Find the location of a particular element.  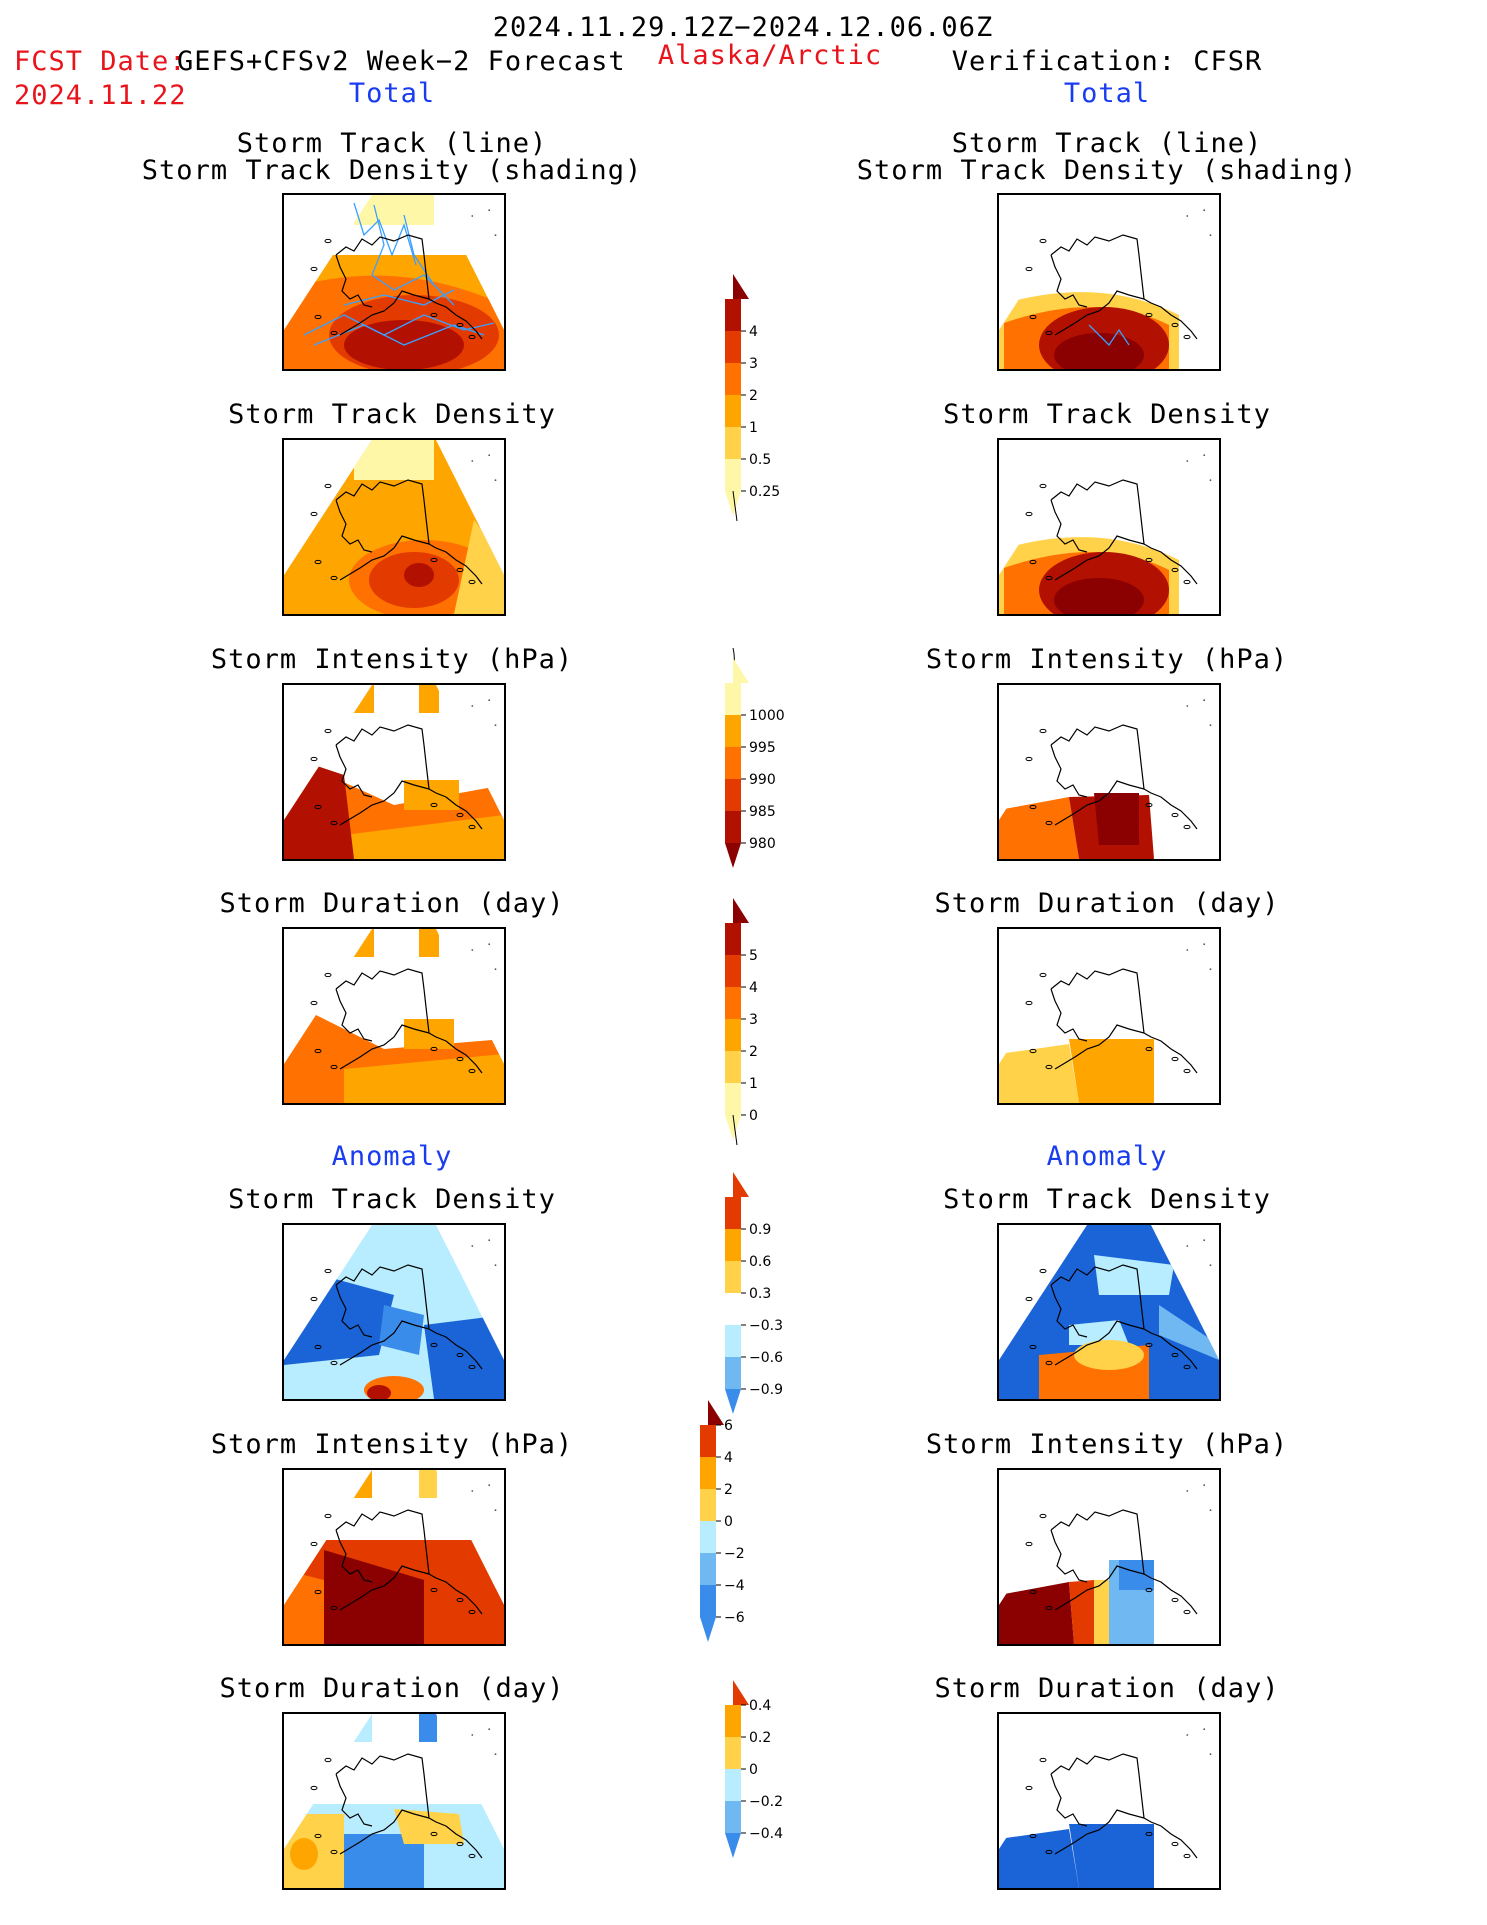

colorbar-tick-label: −2 is located at coordinates (734, 1554).